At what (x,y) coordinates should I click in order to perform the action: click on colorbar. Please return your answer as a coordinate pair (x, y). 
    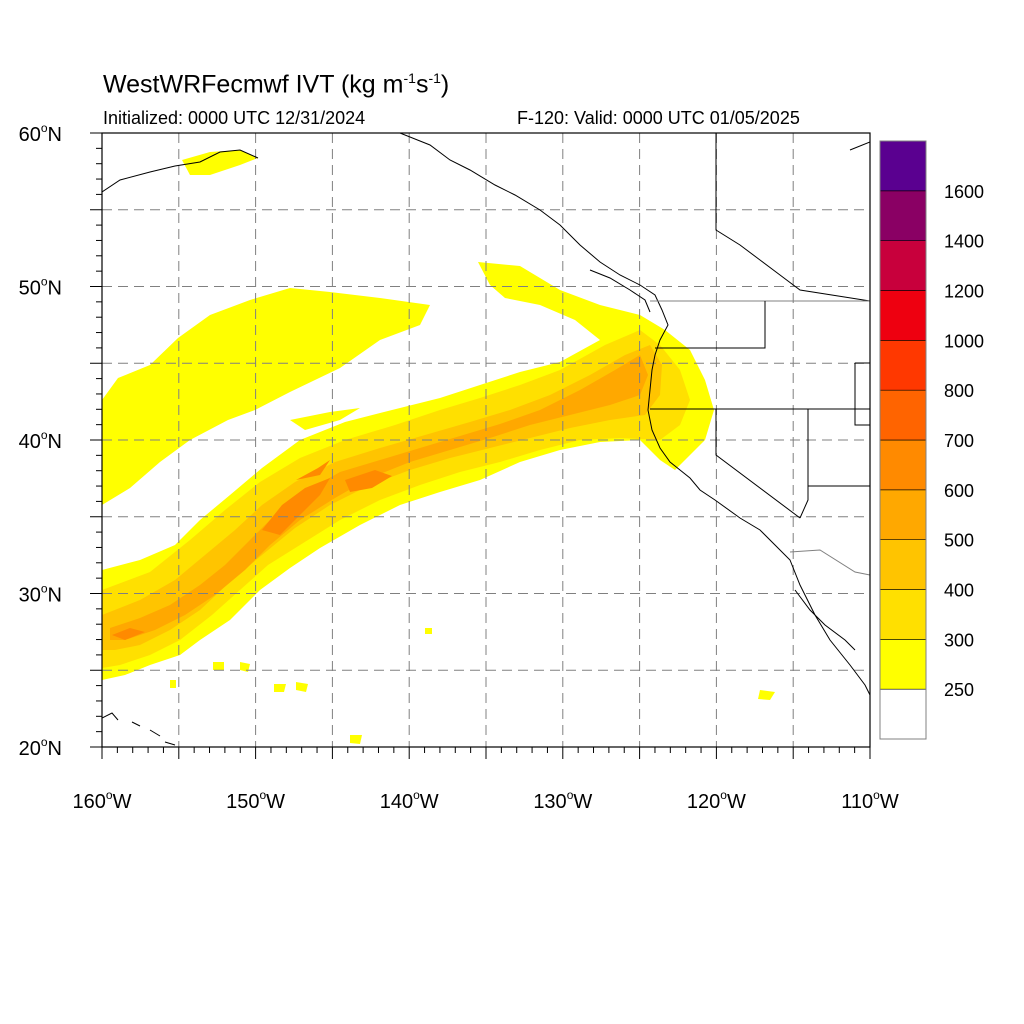
    Looking at the image, I should click on (903, 440).